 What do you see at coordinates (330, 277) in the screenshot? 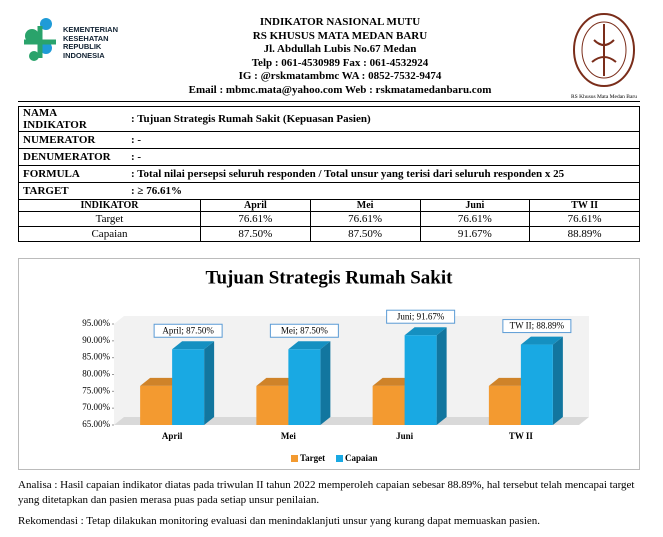
I see `chart-title: Tujuan Strategis Rumah Sakit` at bounding box center [330, 277].